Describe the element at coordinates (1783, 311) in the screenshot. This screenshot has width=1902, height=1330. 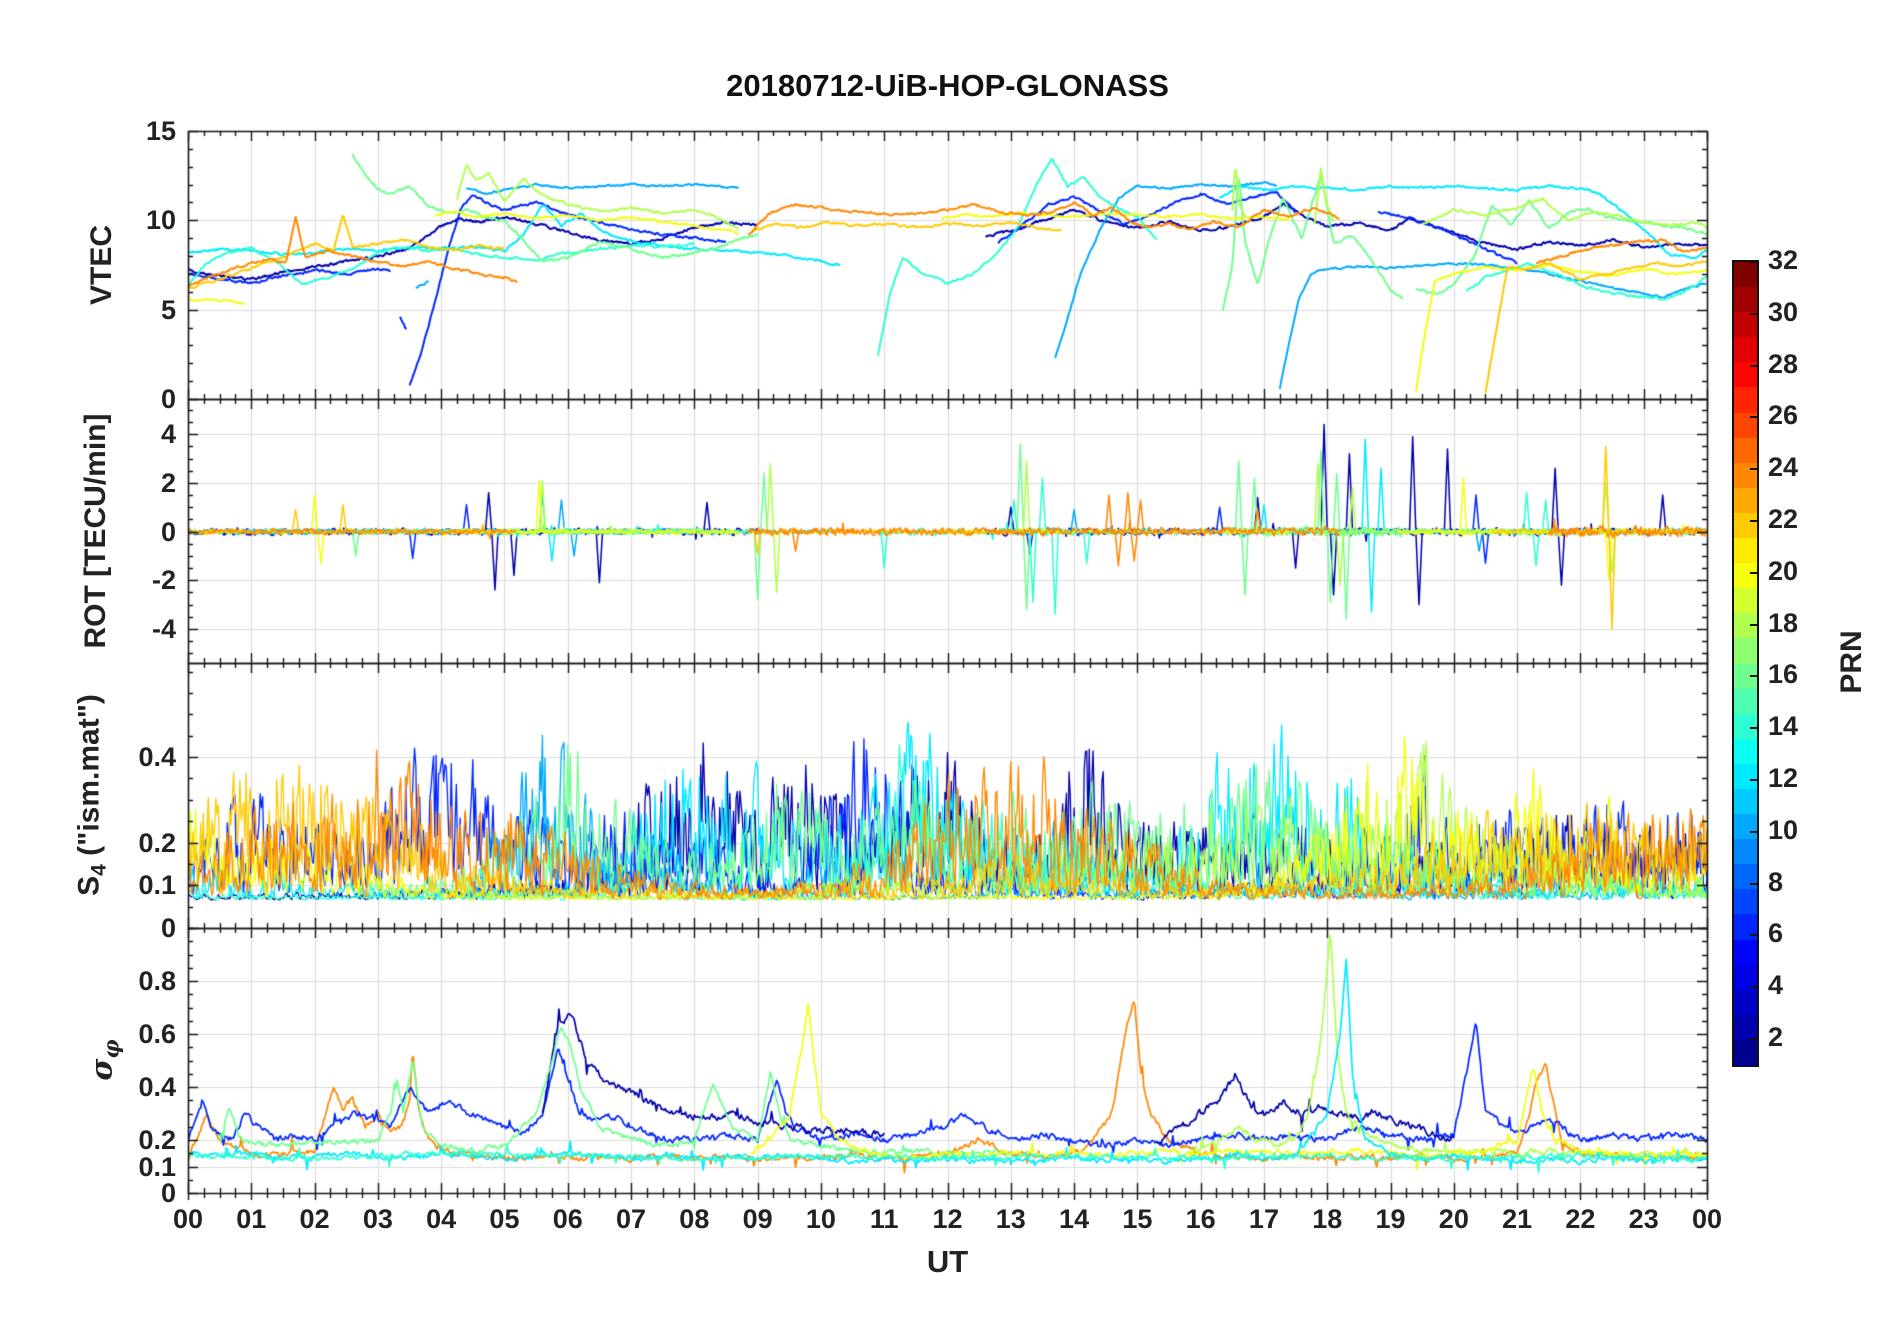
I see `colorbar-tick-label: 30` at that location.